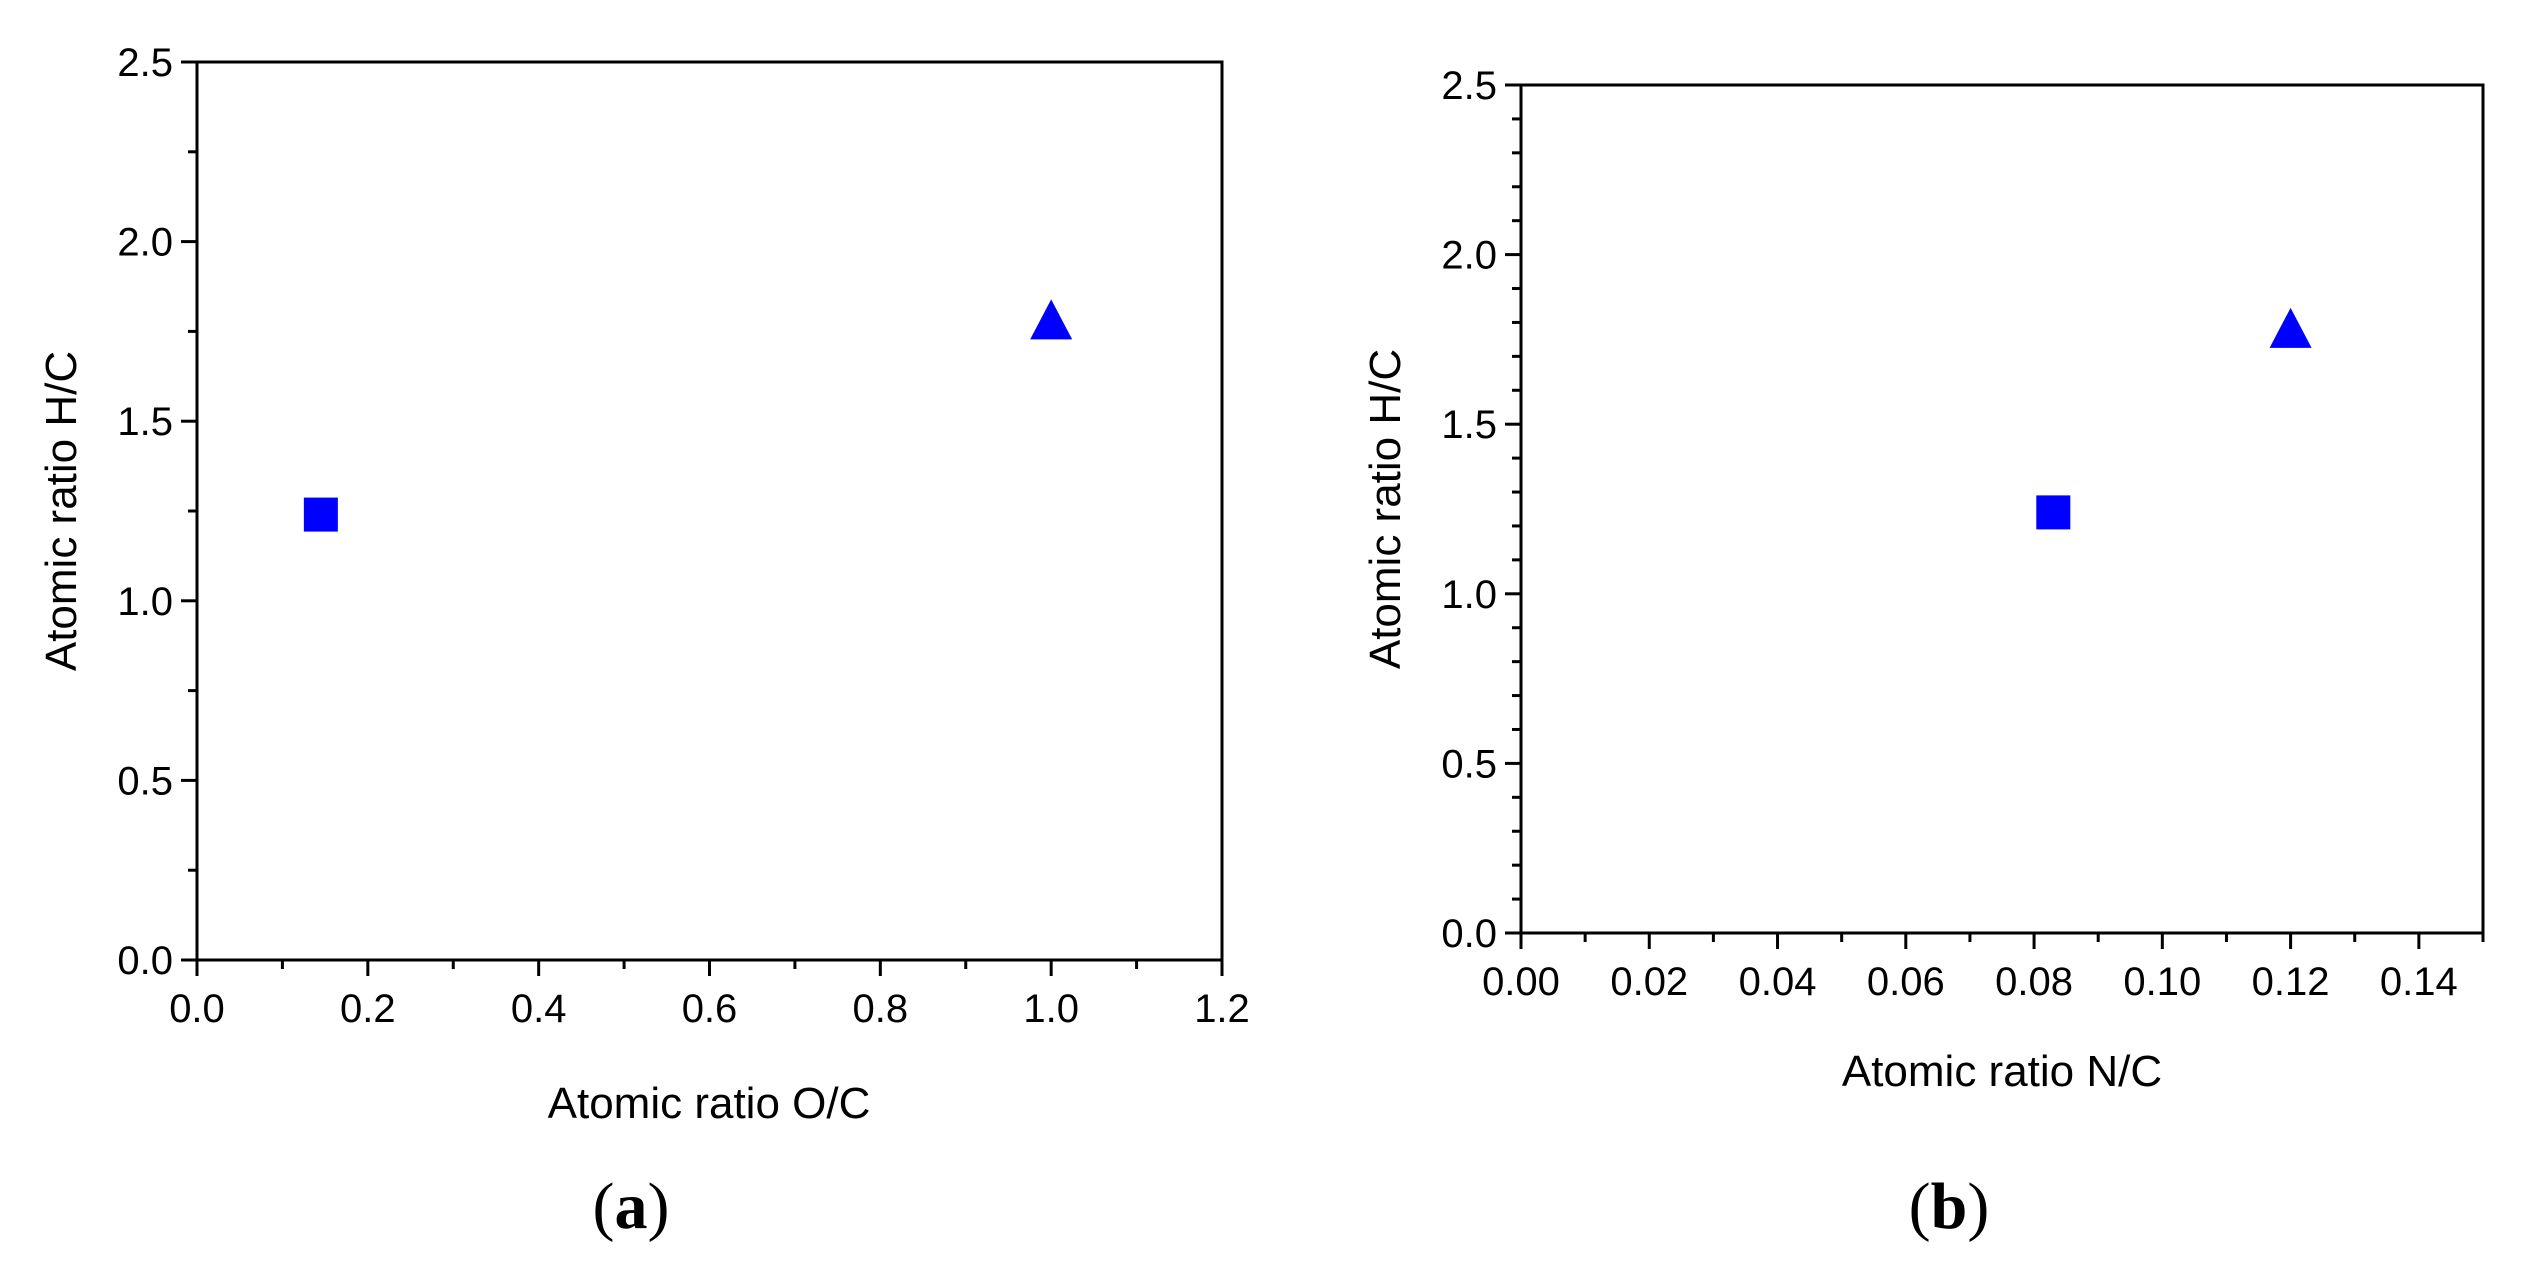  I want to click on panel-a-caption: (a), so click(631, 1206).